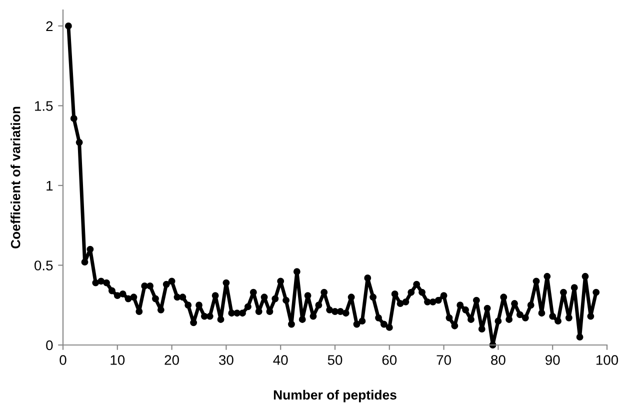  Describe the element at coordinates (335, 360) in the screenshot. I see `x-tick-label: 50` at that location.